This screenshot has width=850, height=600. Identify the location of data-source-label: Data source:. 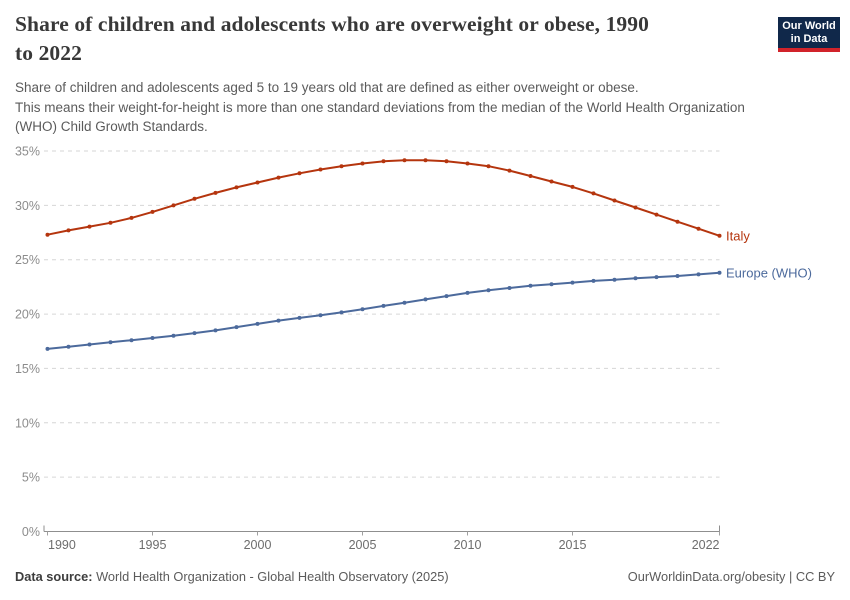
(54, 576).